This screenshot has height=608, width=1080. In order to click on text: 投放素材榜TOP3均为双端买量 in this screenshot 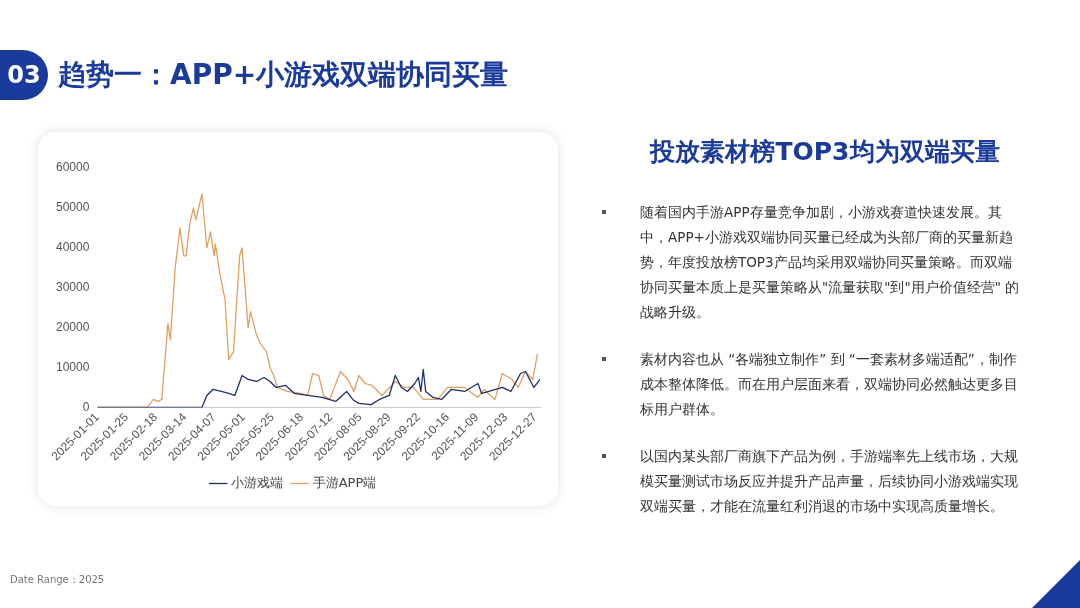, I will do `click(824, 152)`.